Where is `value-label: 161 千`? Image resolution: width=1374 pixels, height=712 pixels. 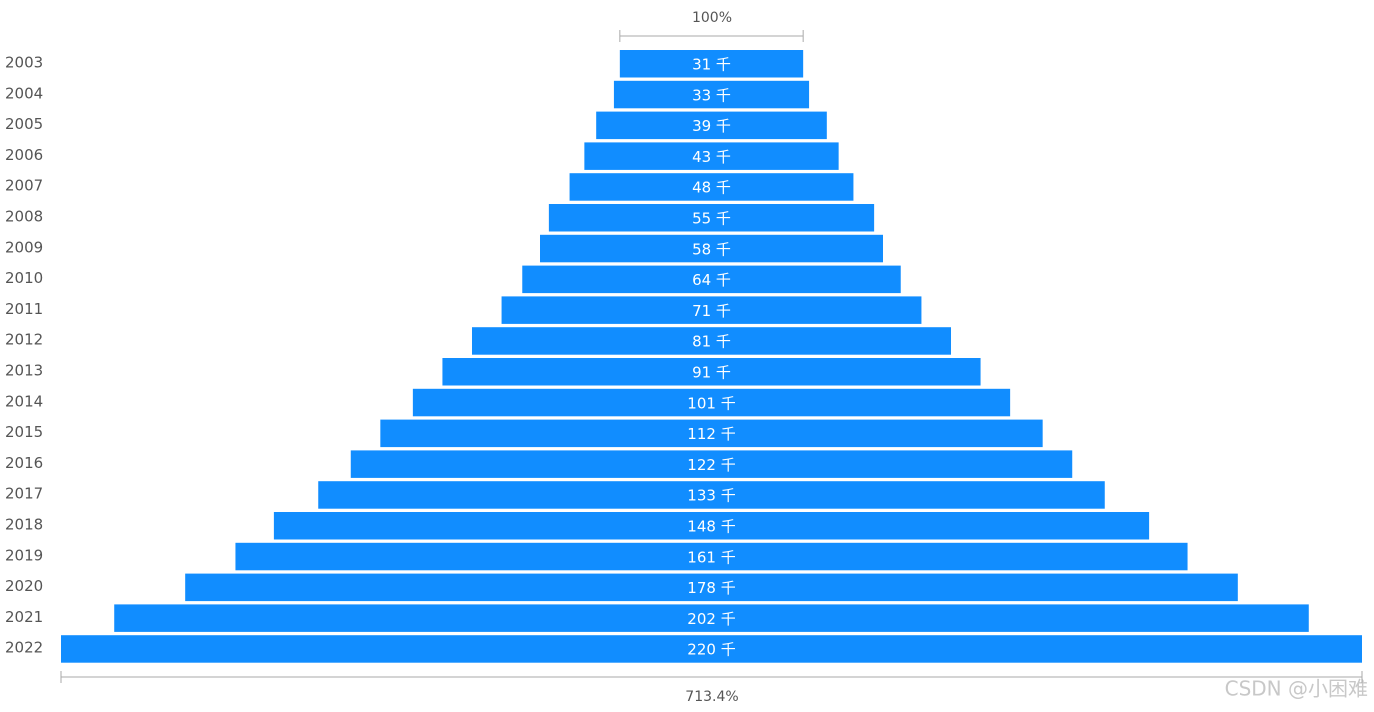
value-label: 161 千 is located at coordinates (711, 557).